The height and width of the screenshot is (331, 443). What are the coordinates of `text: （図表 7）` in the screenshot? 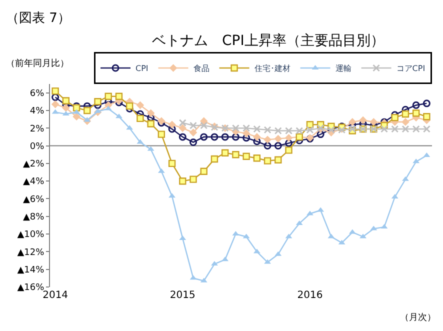 It's located at (38, 18).